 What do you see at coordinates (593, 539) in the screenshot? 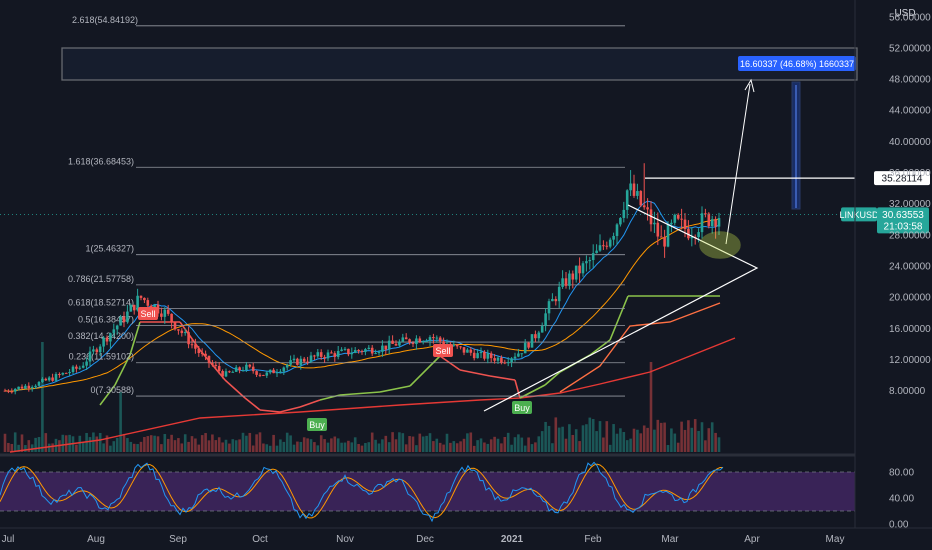
I see `time-tick-label: Feb` at bounding box center [593, 539].